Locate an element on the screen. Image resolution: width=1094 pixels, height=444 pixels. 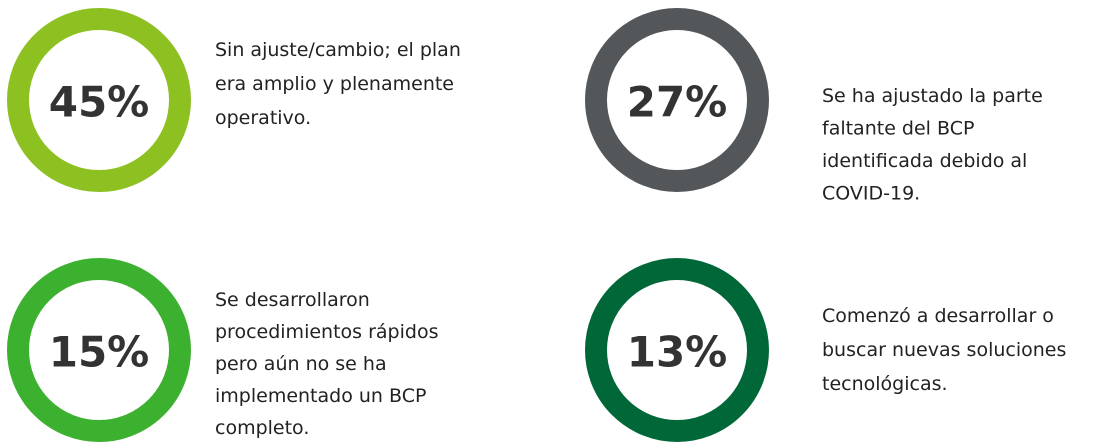
description-line: identificada debido al is located at coordinates (924, 161).